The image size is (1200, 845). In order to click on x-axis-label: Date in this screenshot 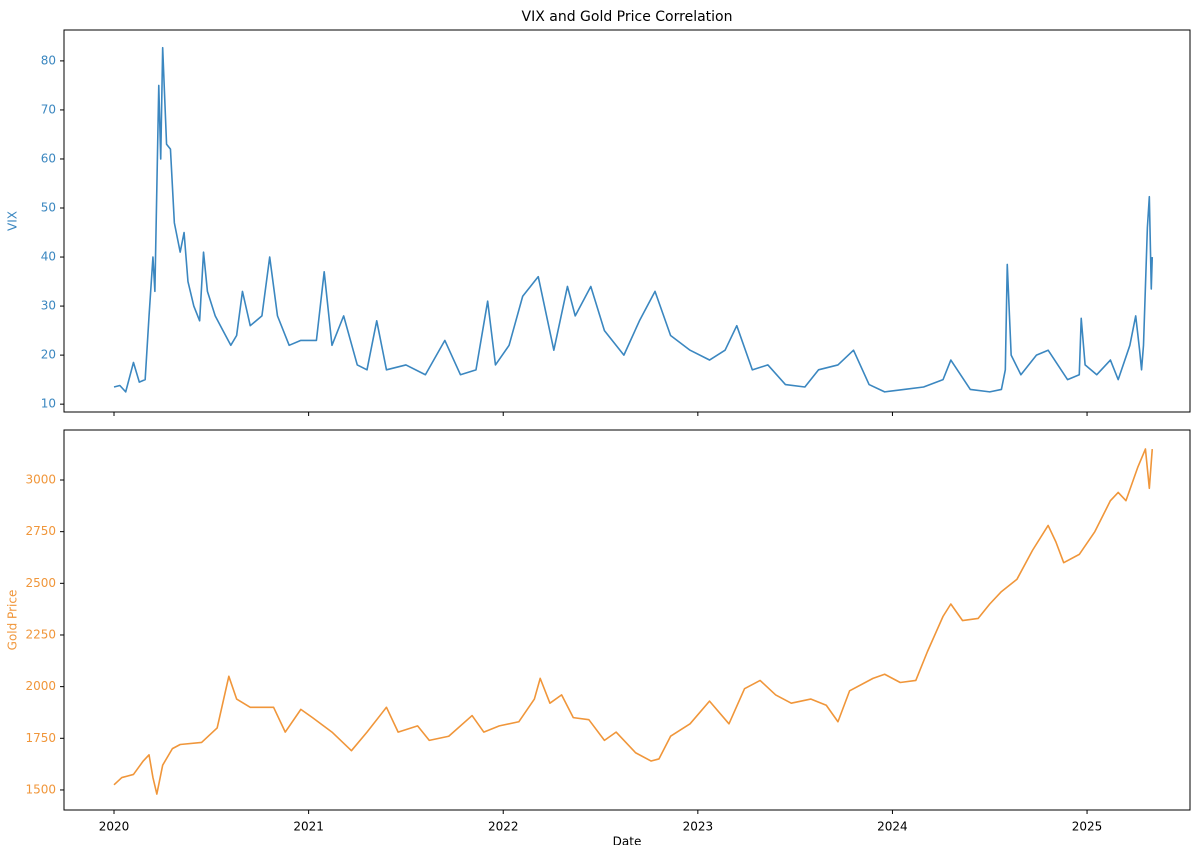, I will do `click(627, 840)`.